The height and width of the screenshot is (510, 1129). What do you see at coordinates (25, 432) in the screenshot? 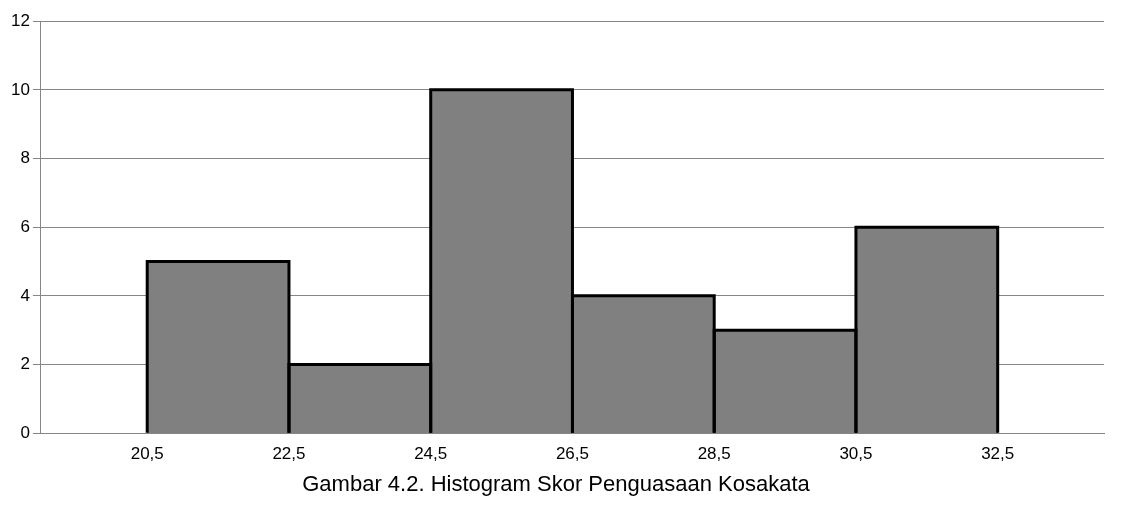
I see `y-tick-label: 0` at bounding box center [25, 432].